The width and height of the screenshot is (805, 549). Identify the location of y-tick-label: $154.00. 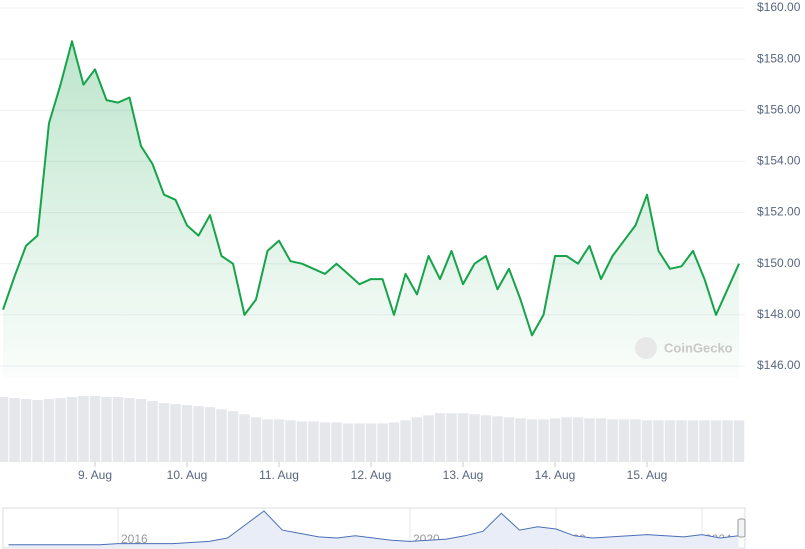
(779, 161).